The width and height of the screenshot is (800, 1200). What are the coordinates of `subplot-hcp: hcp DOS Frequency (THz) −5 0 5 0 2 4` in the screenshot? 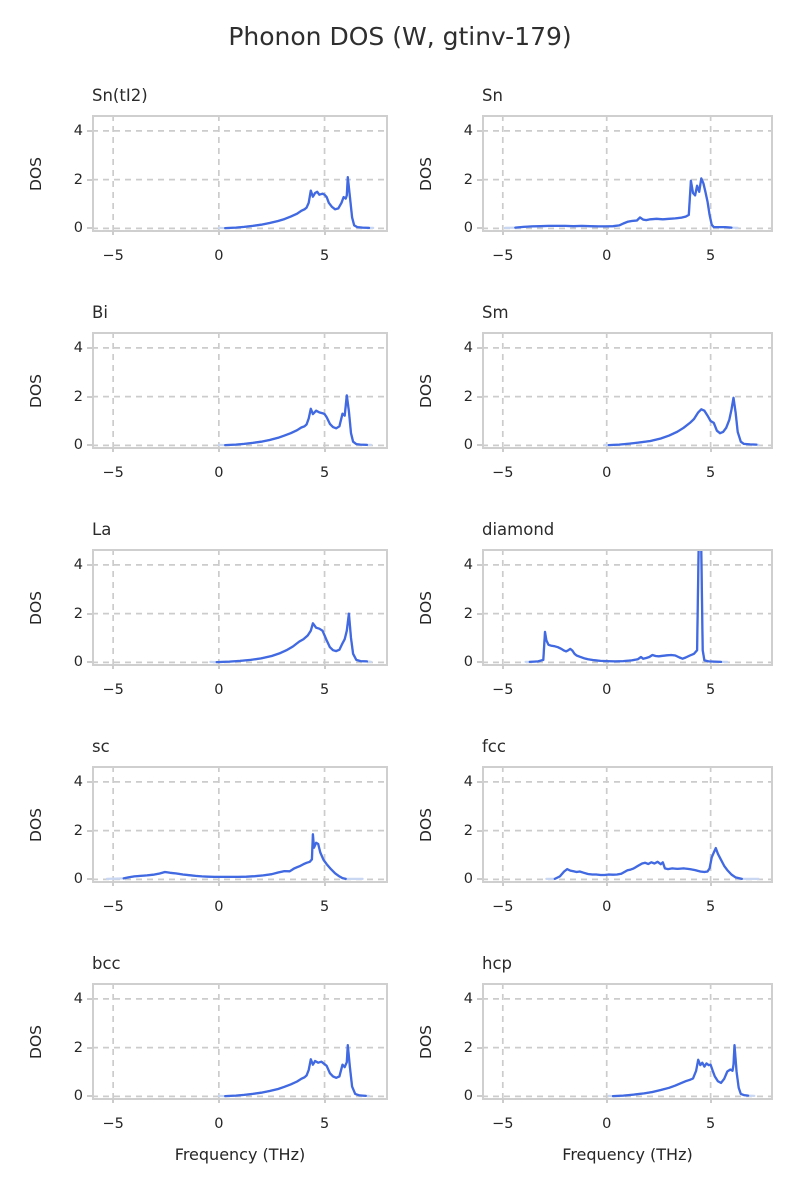 It's located at (600, 1061).